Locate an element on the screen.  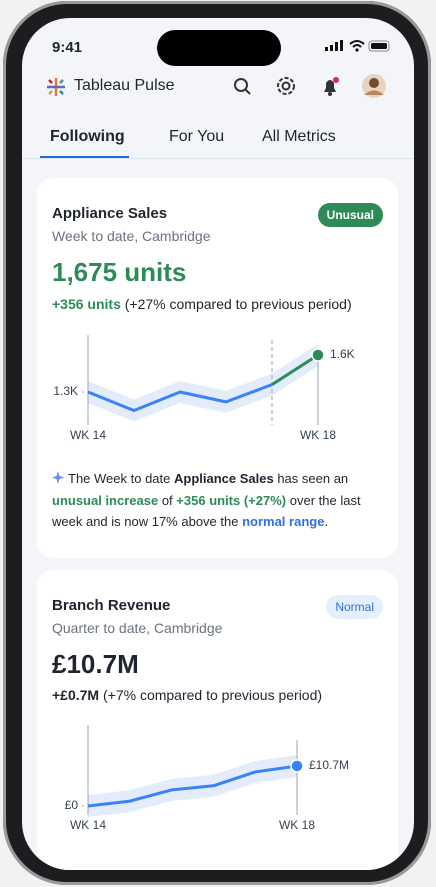
dynamic-island is located at coordinates (219, 48).